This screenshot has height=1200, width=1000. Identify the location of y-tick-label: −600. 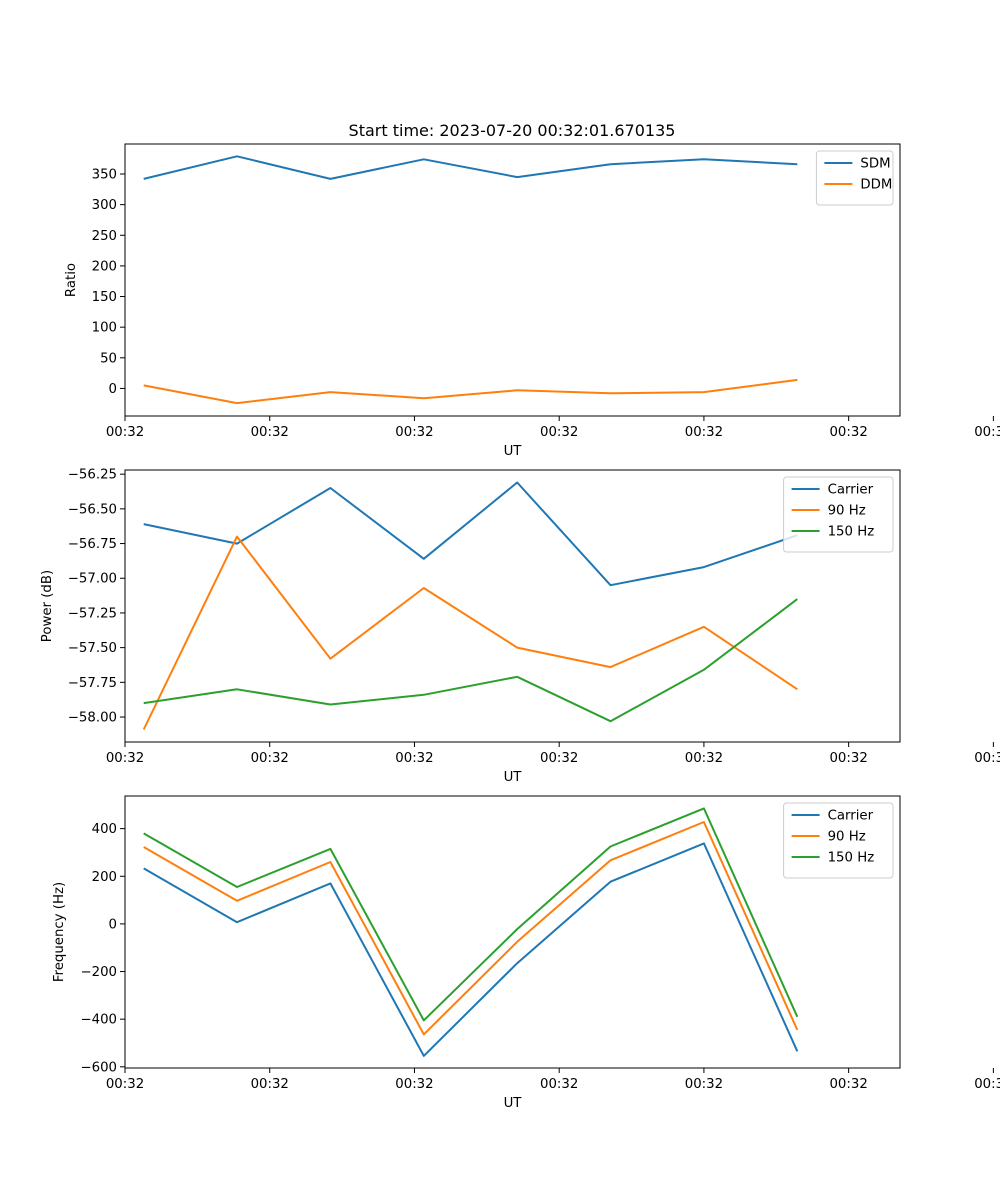
(98, 1067).